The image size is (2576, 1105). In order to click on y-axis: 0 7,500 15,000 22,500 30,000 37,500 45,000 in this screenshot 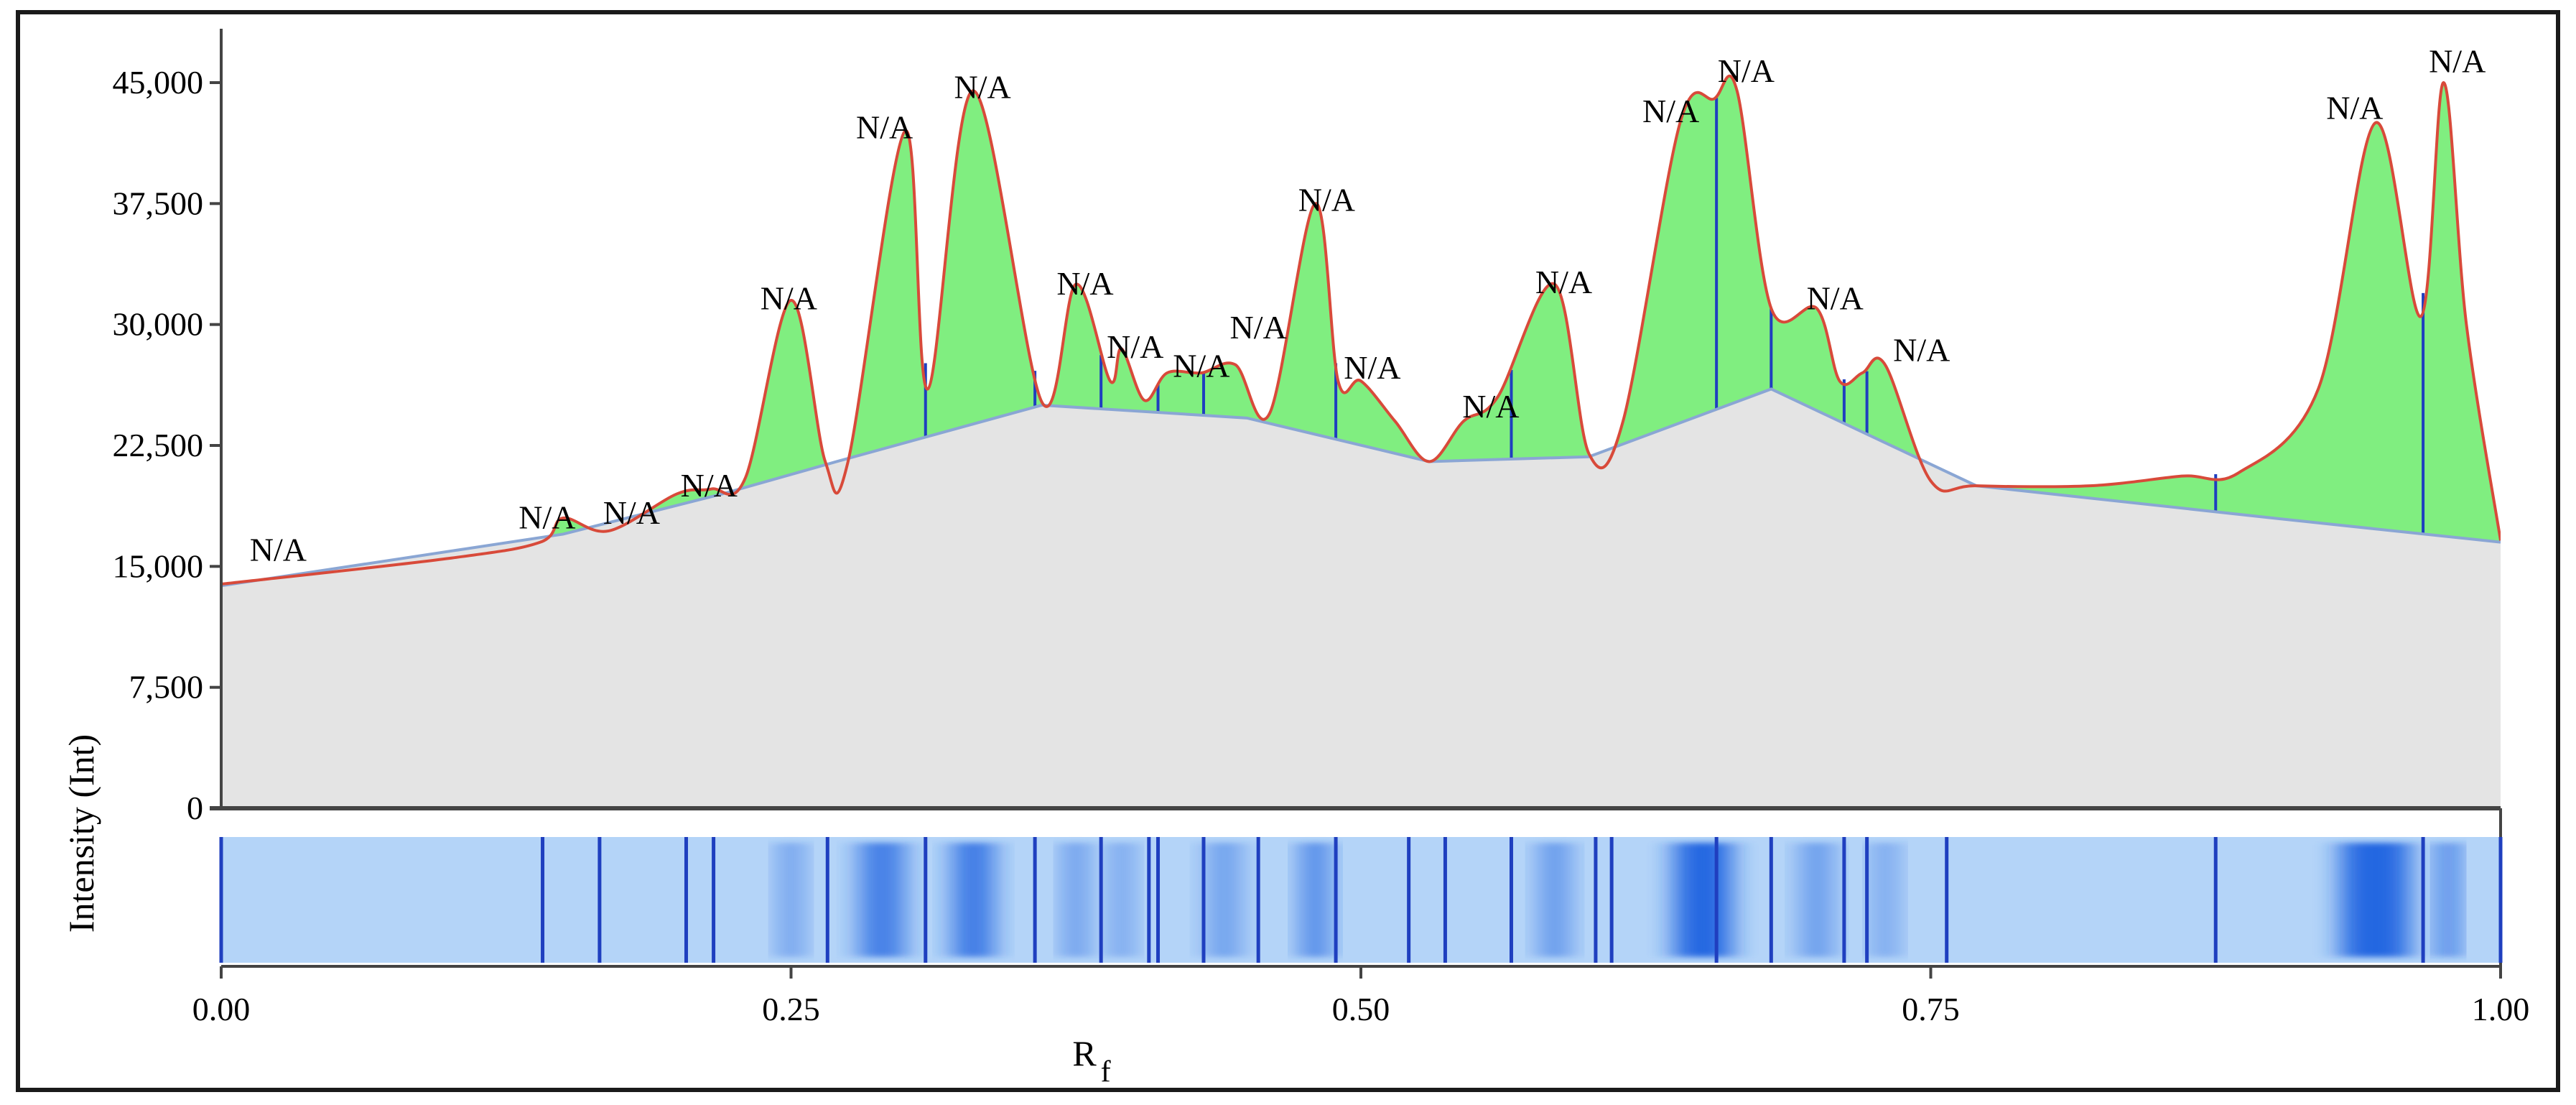, I will do `click(167, 445)`.